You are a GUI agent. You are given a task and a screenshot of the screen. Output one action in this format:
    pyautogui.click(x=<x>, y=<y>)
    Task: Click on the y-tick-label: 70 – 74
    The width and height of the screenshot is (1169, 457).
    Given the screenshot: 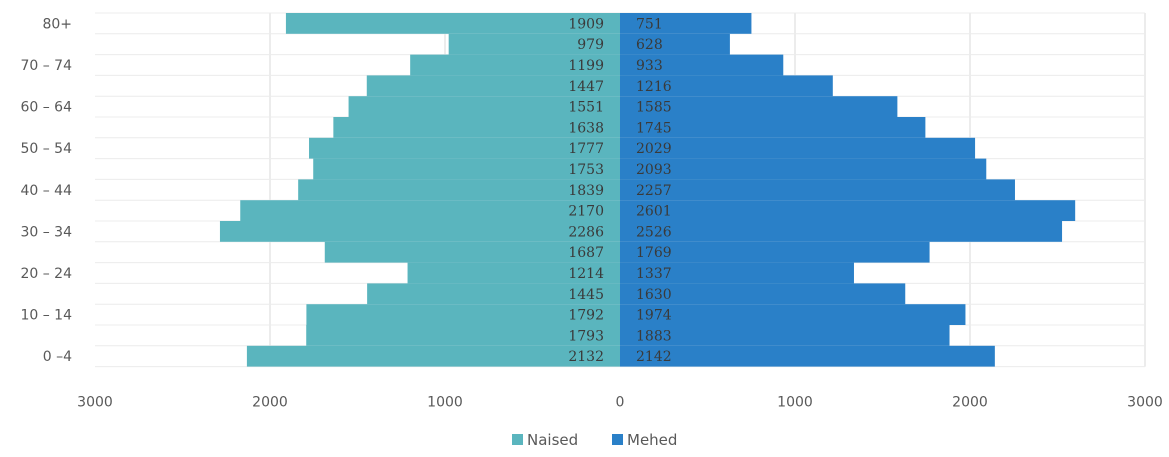 What is the action you would take?
    pyautogui.click(x=46, y=66)
    